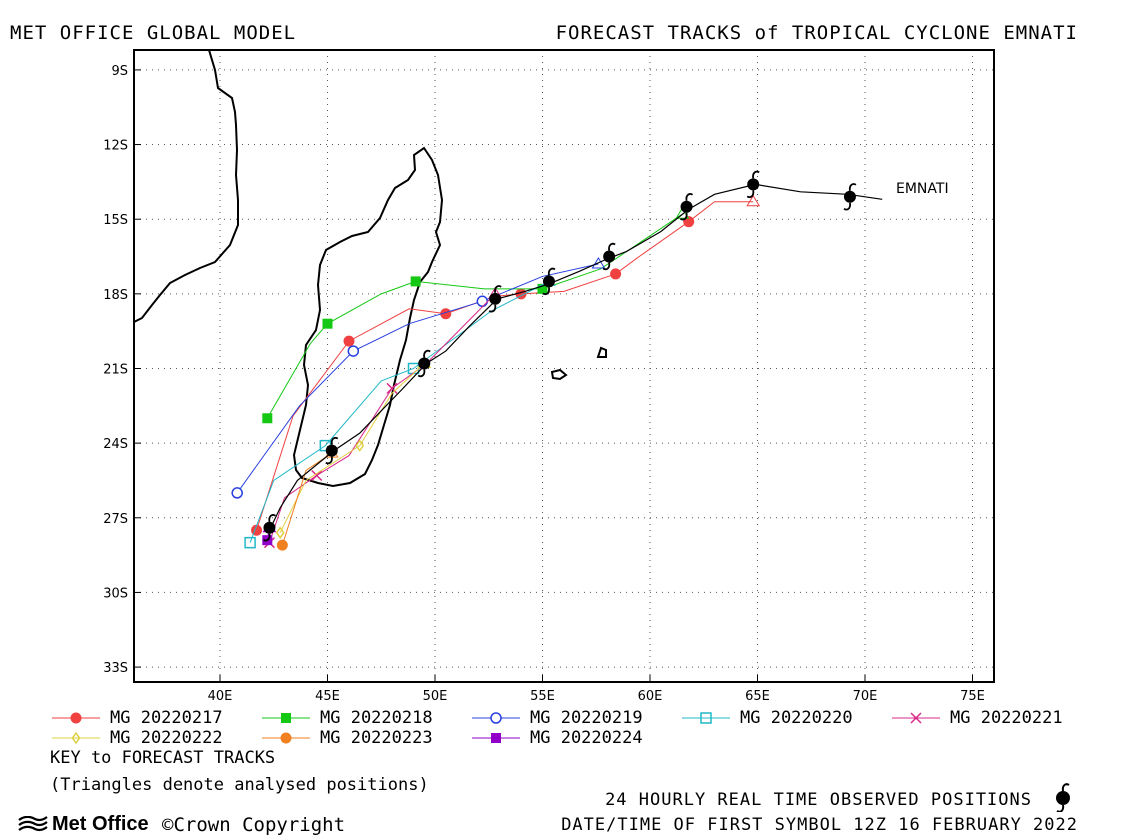 This screenshot has height=840, width=1130. Describe the element at coordinates (115, 369) in the screenshot. I see `lat-tick-label: 21S` at that location.